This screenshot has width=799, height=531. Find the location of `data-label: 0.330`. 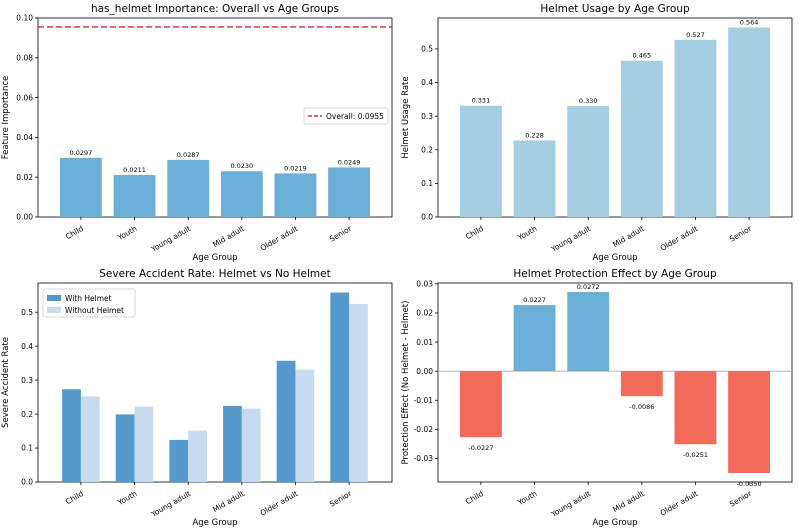

data-label: 0.330 is located at coordinates (588, 101).